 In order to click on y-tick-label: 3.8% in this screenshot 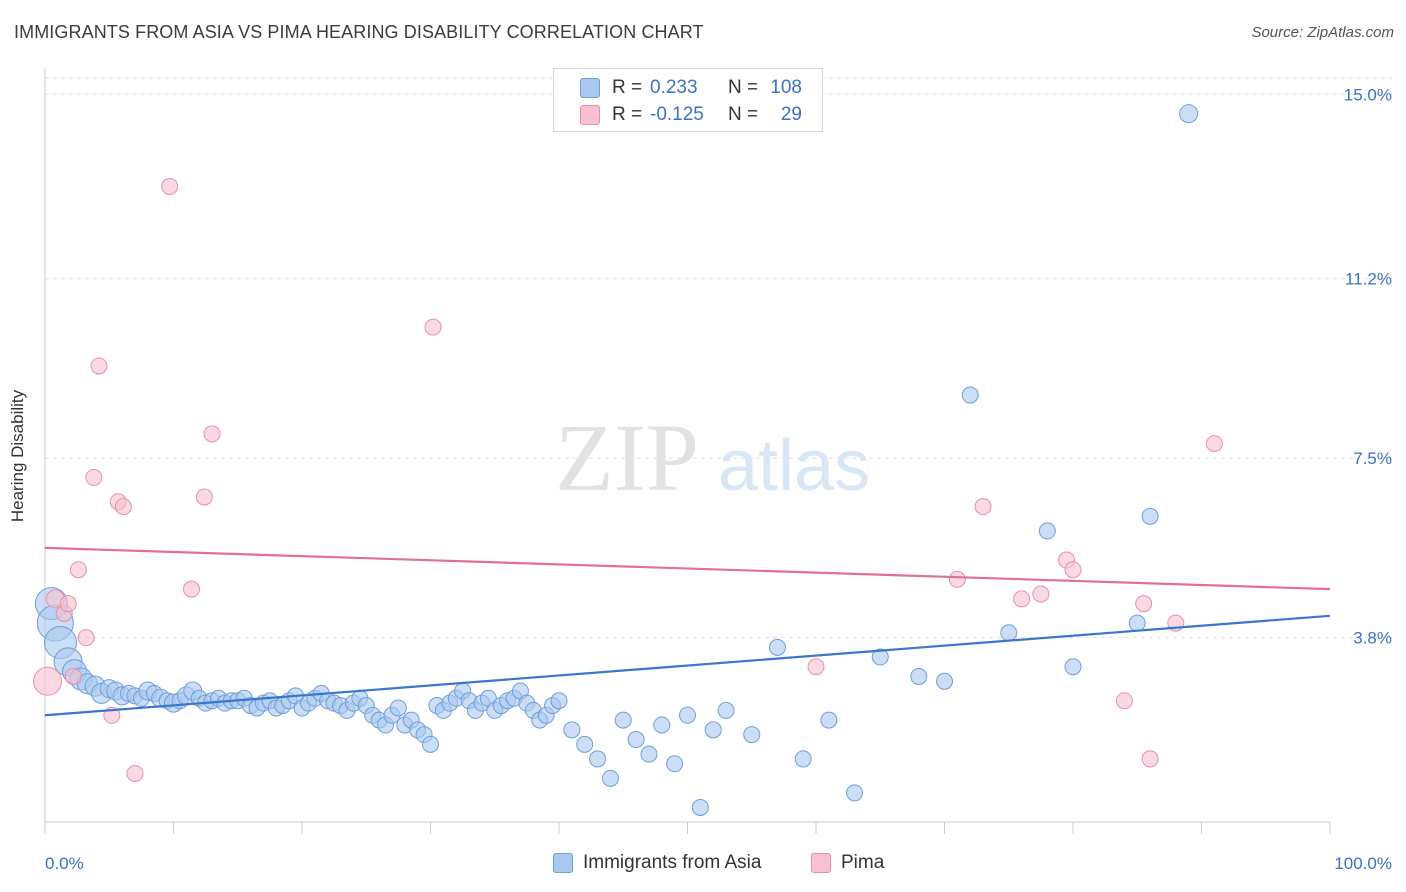, I will do `click(1372, 638)`.